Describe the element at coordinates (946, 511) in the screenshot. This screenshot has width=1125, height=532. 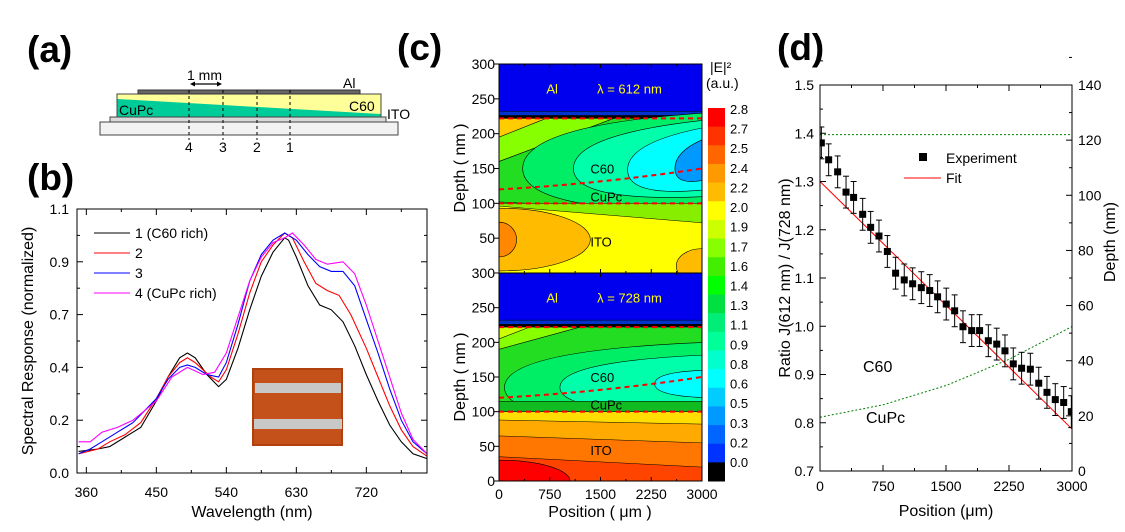
I see `d-x-axis-label: Position (μm)` at that location.